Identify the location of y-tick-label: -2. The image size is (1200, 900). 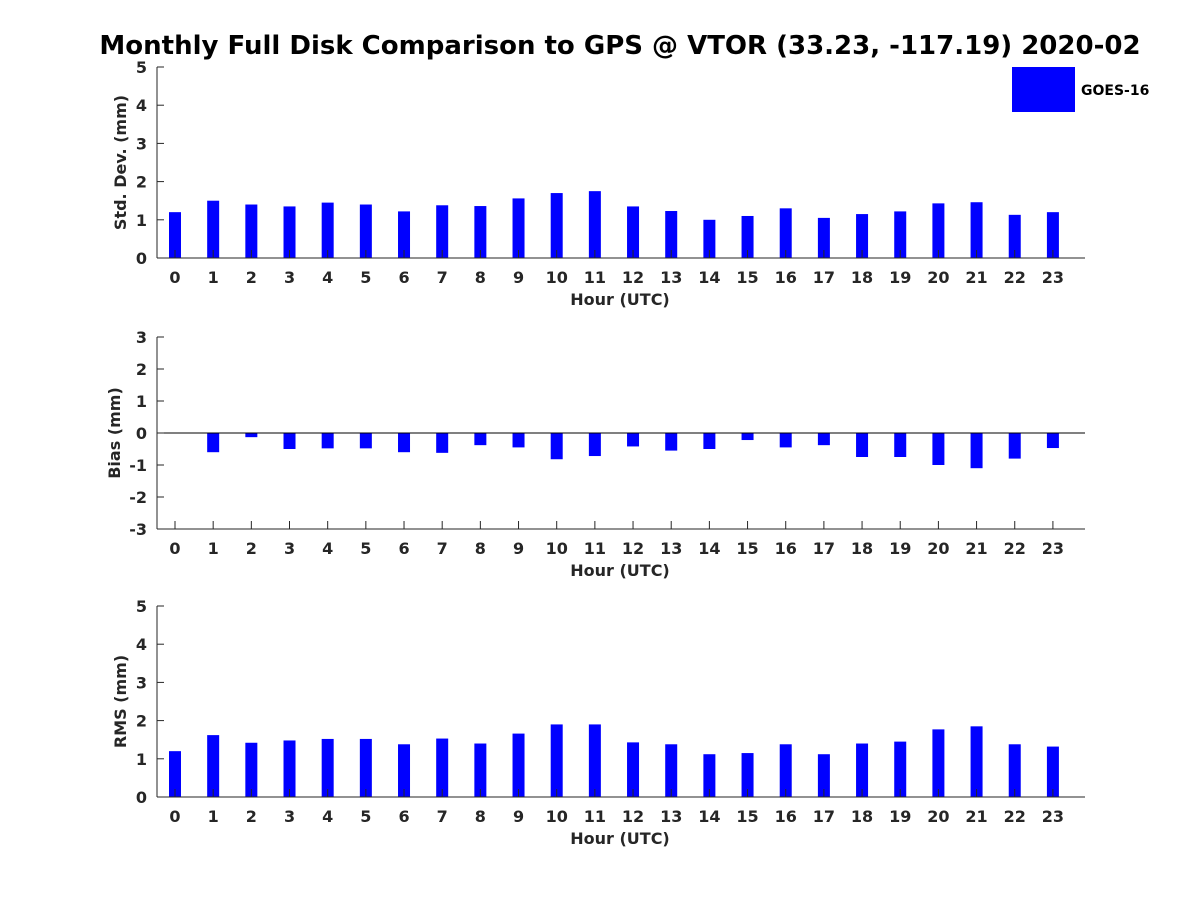
(138, 497).